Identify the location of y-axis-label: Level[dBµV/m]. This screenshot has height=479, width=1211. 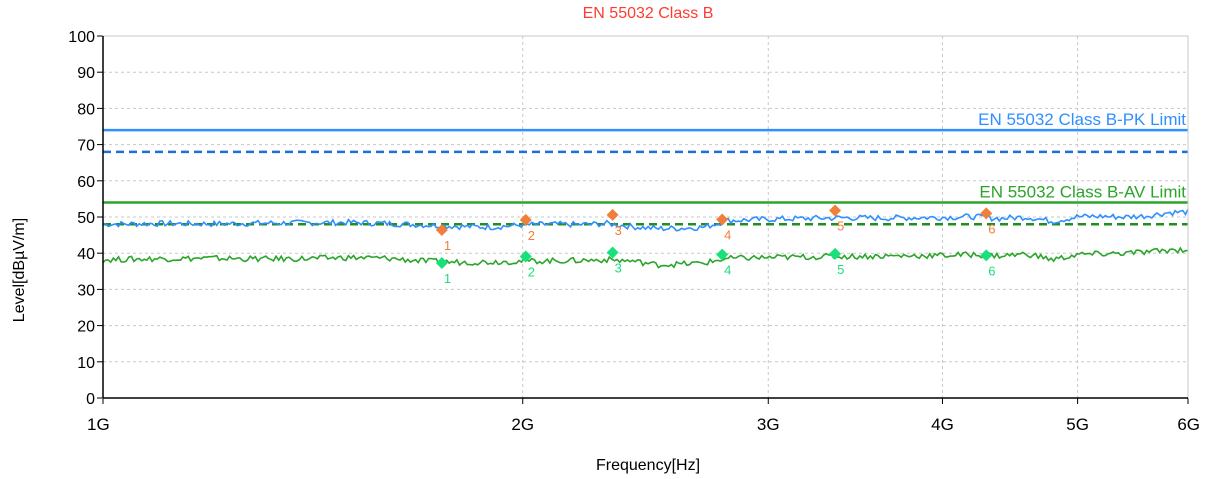
(19, 270).